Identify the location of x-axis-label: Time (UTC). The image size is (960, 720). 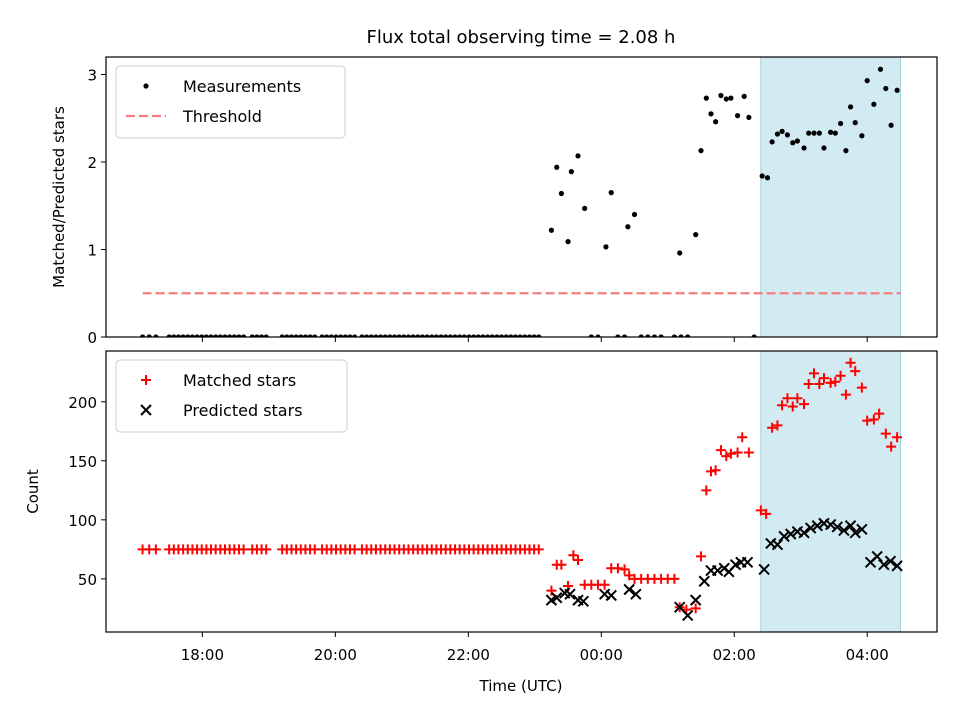
(521, 686).